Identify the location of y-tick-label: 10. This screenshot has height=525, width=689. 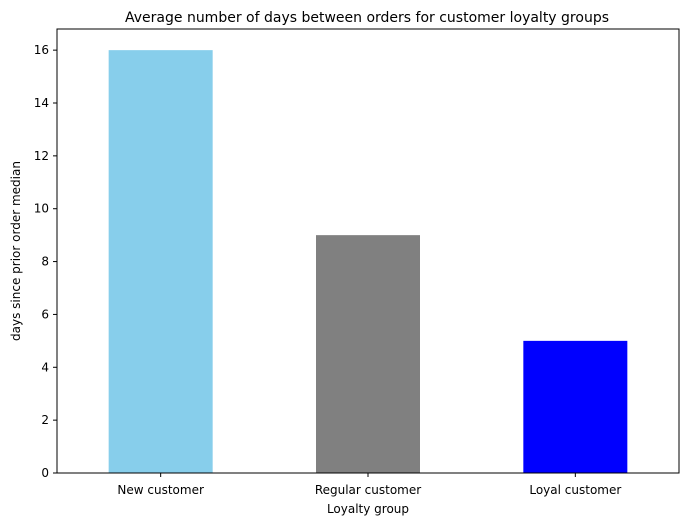
(41, 209).